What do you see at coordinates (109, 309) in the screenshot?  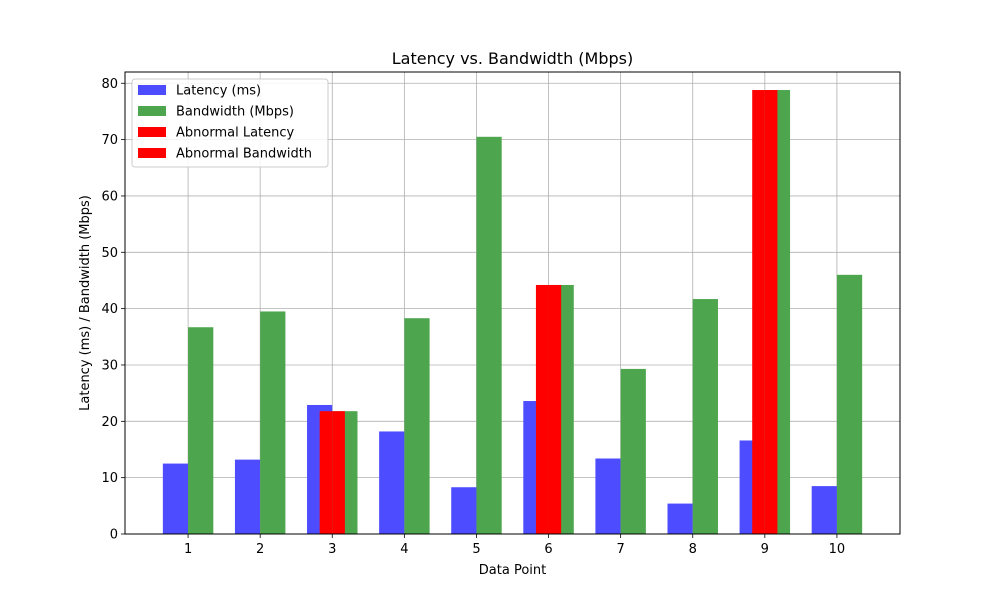 I see `y-tick-label: 40` at bounding box center [109, 309].